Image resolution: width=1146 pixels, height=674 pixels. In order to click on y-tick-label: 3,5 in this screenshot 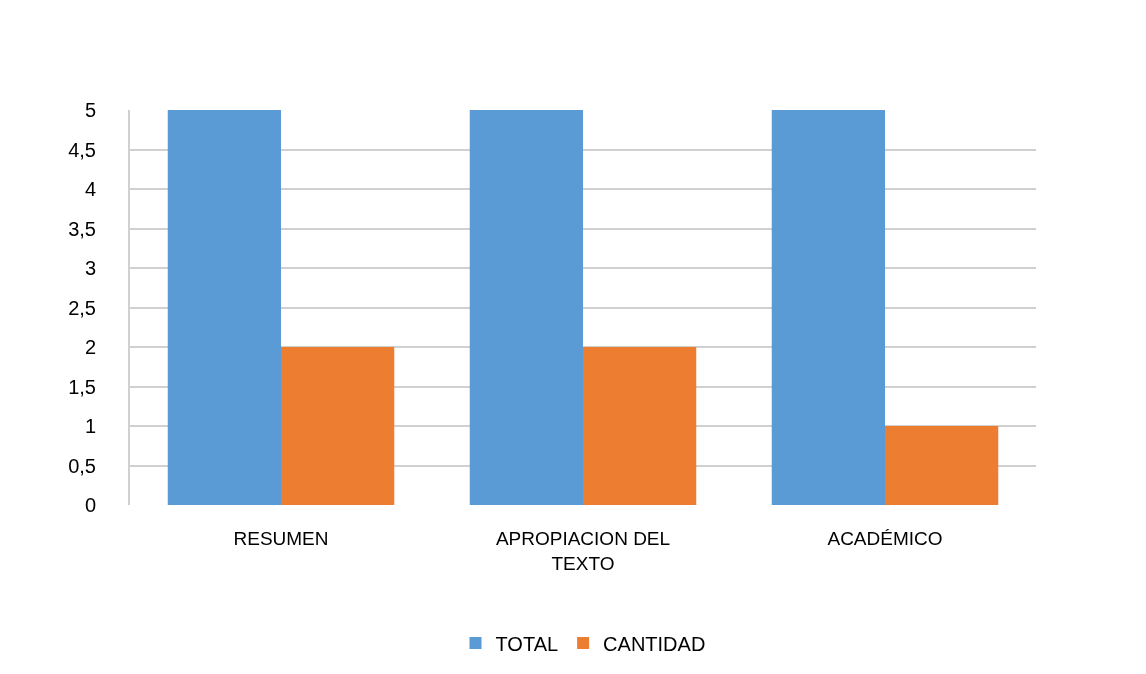, I will do `click(82, 228)`.